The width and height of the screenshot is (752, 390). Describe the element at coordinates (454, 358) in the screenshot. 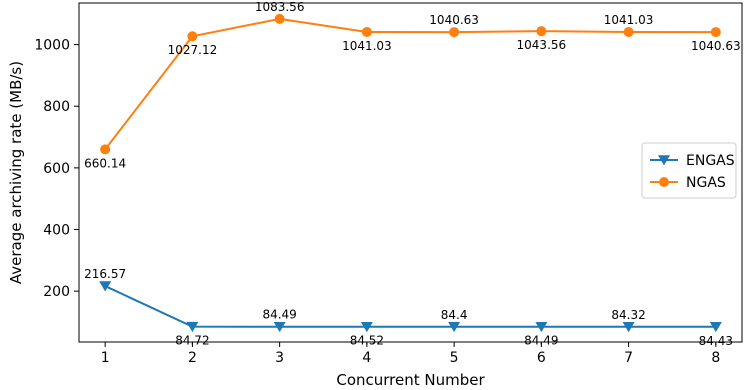

I see `x-tick-label: 5` at that location.